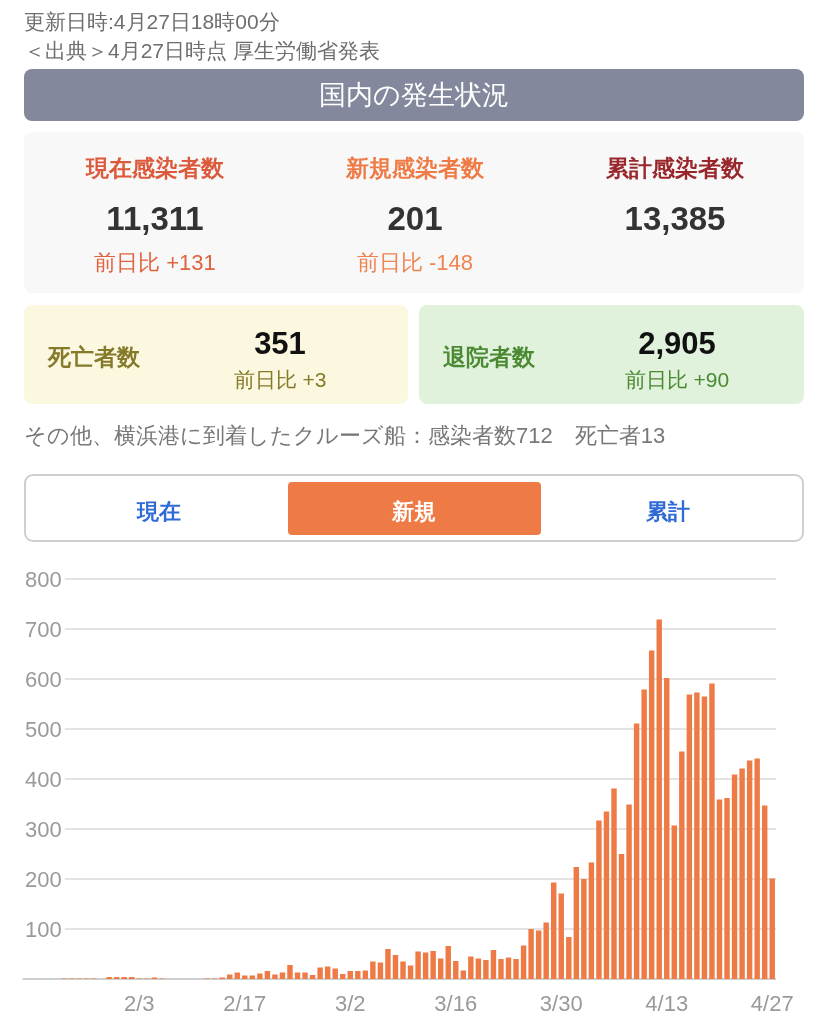 The image size is (828, 1022). What do you see at coordinates (677, 379) in the screenshot?
I see `card-change: 前日比 +90` at bounding box center [677, 379].